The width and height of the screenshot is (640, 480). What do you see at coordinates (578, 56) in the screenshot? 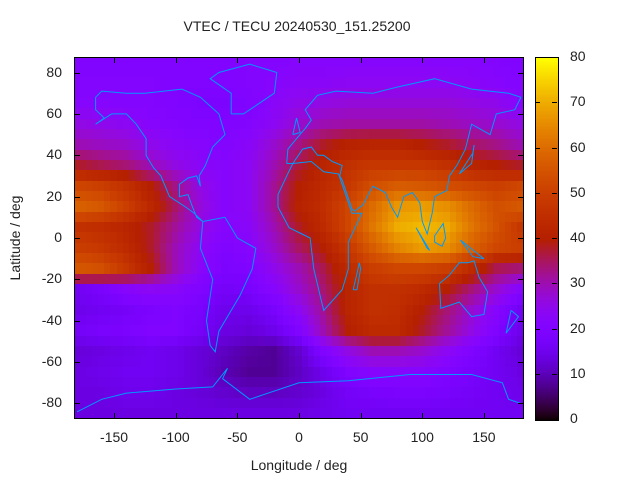
I see `colorbar-tick-label: 80` at bounding box center [578, 56].